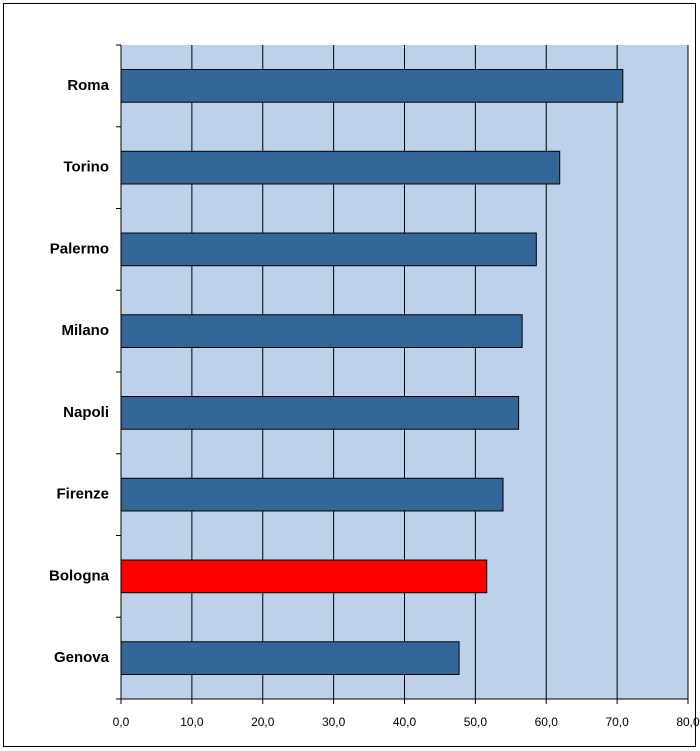 Image resolution: width=700 pixels, height=751 pixels. Describe the element at coordinates (88, 85) in the screenshot. I see `y-tick-label: Roma` at that location.